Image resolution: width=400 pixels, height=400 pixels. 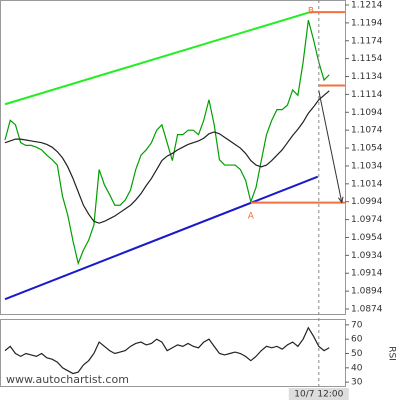 I want to click on y-tick-label: 1.0914, so click(x=367, y=274).